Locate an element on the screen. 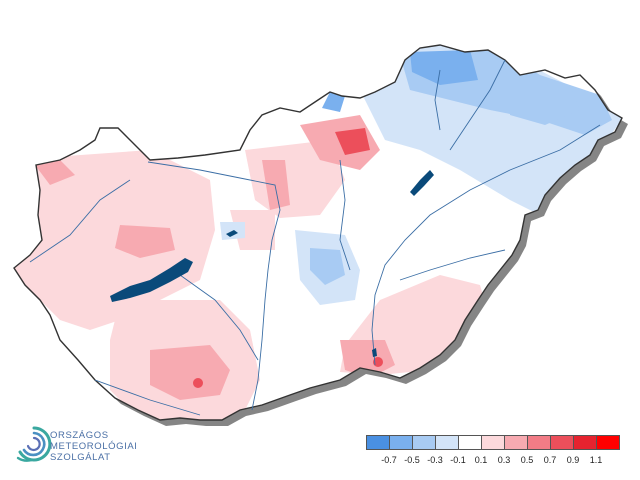 The image size is (640, 480). legend-tick-label: 0.3 is located at coordinates (504, 460).